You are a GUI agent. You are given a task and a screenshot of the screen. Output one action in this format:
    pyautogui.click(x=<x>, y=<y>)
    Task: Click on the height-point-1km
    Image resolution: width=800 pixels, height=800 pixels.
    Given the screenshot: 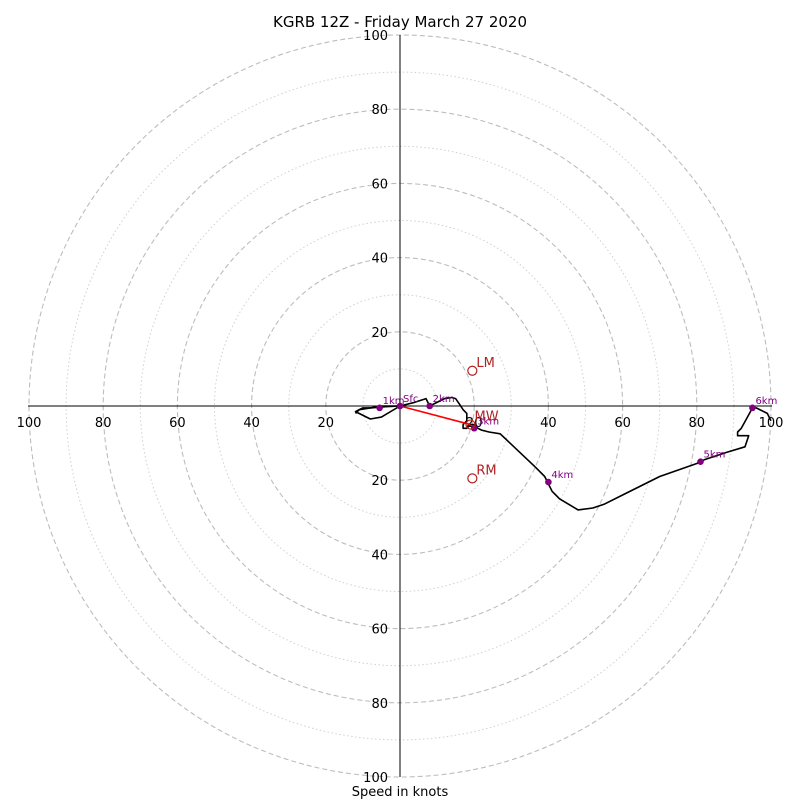 What is the action you would take?
    pyautogui.click(x=379, y=408)
    